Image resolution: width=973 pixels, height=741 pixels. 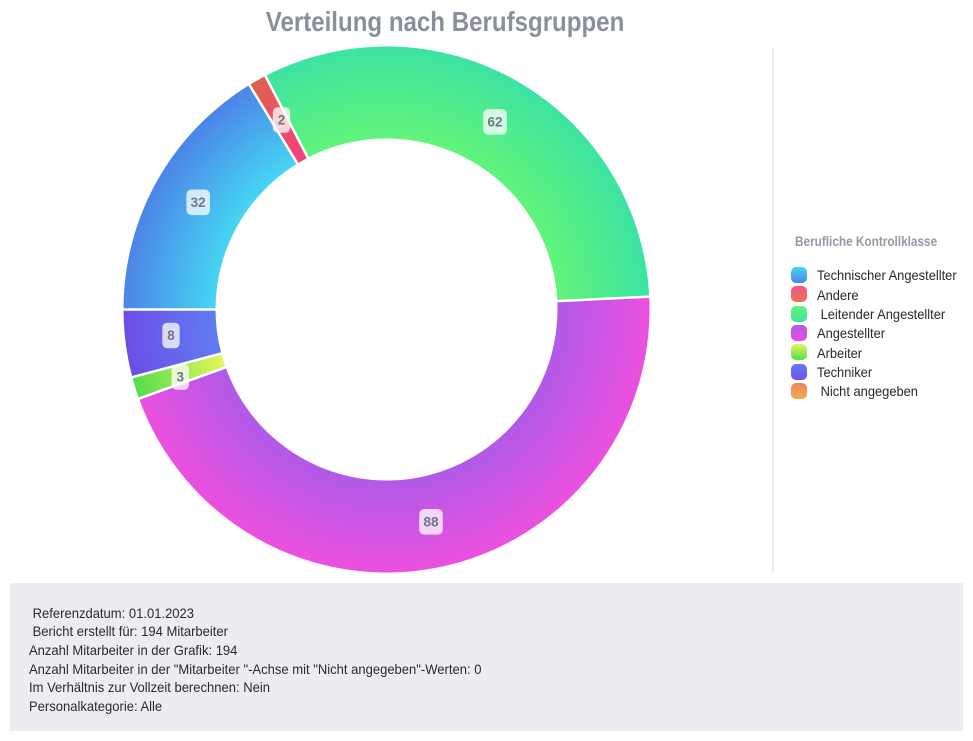 What do you see at coordinates (282, 120) in the screenshot?
I see `svg-text: 2` at bounding box center [282, 120].